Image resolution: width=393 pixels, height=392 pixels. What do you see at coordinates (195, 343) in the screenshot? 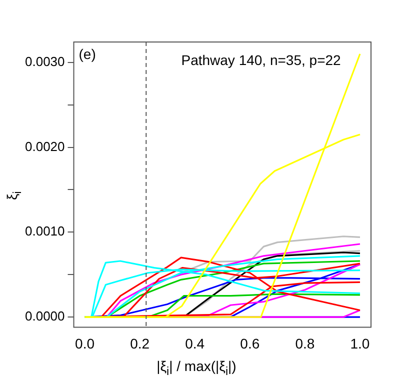
I see `x-tick-label: 0.4` at bounding box center [195, 343].